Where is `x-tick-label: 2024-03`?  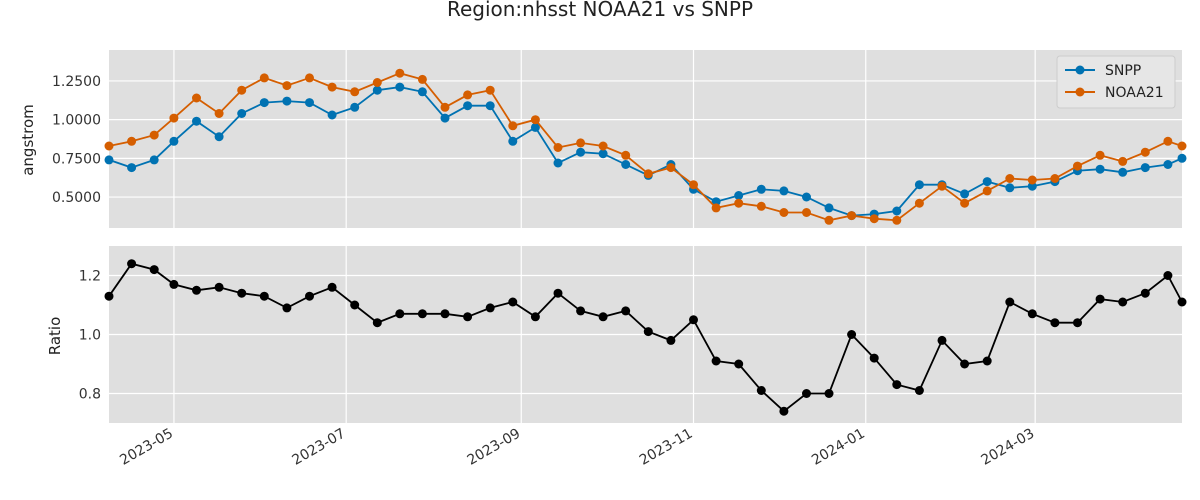
x-tick-label: 2024-03 is located at coordinates (1008, 447).